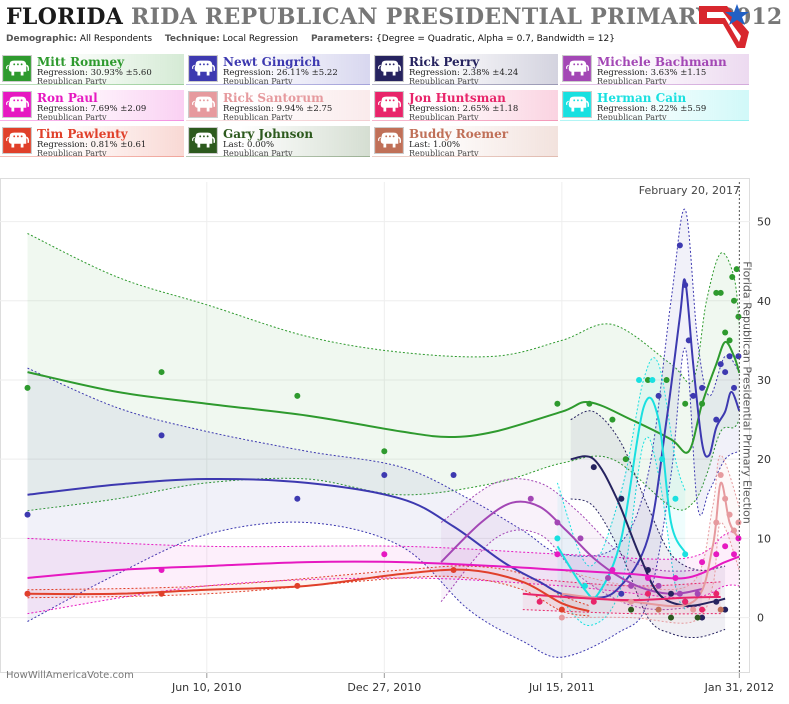 Image resolution: width=789 pixels, height=704 pixels. What do you see at coordinates (652, 73) in the screenshot?
I see `candidate-stat: Regression: 3.63% ±1.15` at bounding box center [652, 73].